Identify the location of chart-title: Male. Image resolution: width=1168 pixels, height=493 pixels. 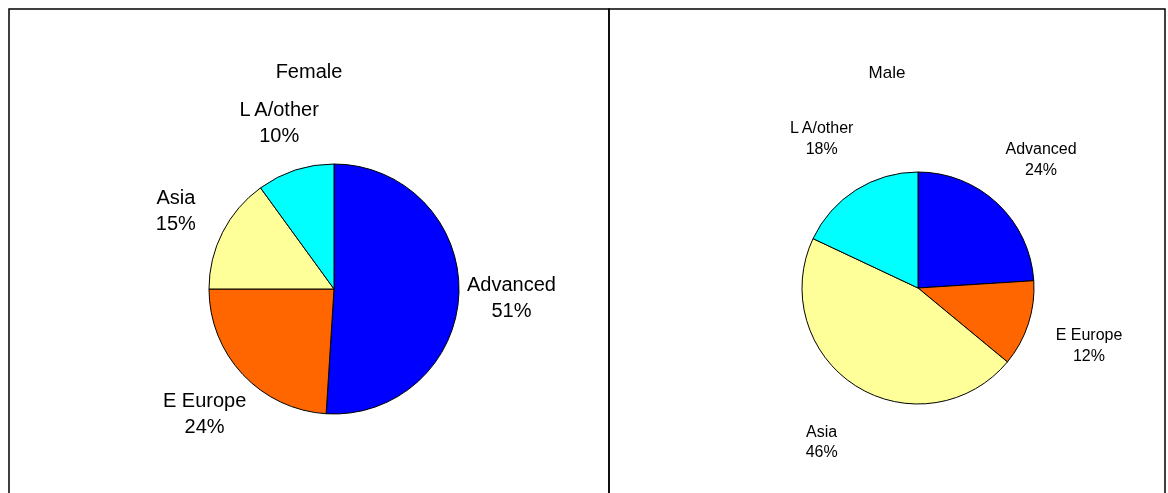
(887, 72).